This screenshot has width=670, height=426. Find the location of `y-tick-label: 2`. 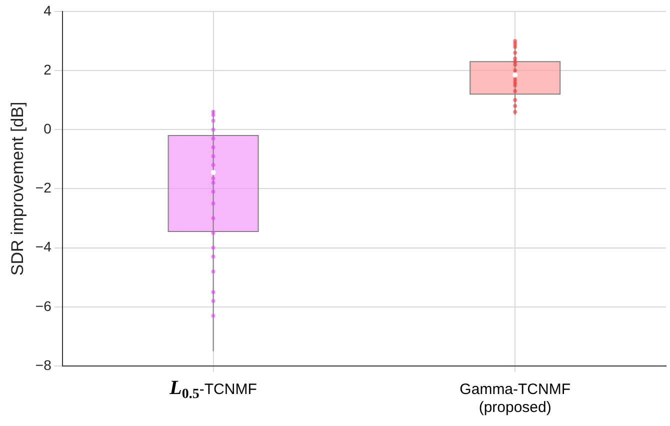

y-tick-label: 2 is located at coordinates (48, 69).